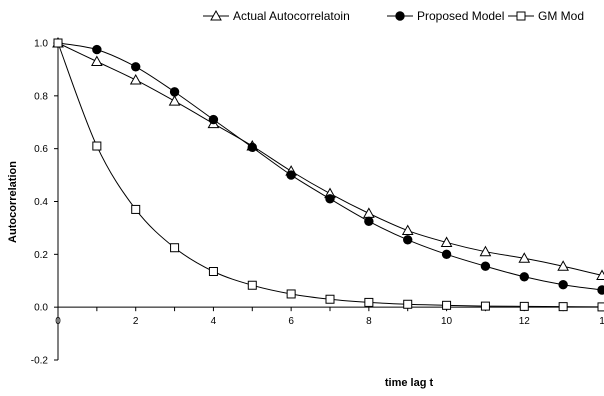 The height and width of the screenshot is (396, 604). Describe the element at coordinates (136, 321) in the screenshot. I see `x-tick-label: 2` at that location.